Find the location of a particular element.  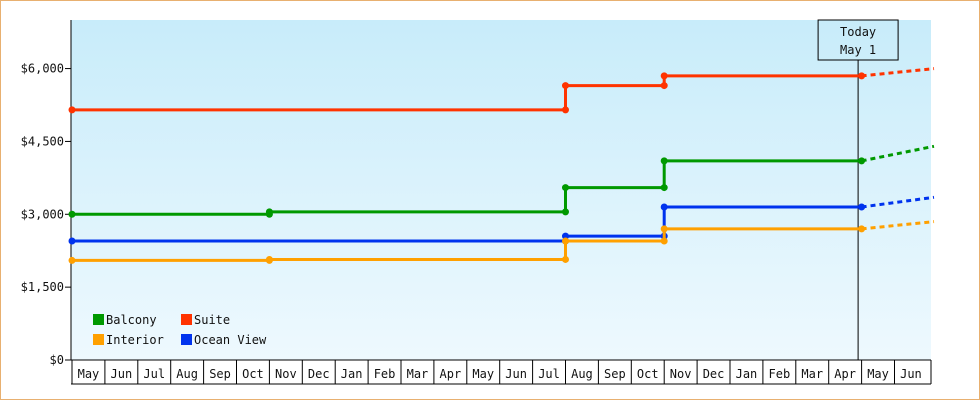

series-interior is located at coordinates (501, 242).